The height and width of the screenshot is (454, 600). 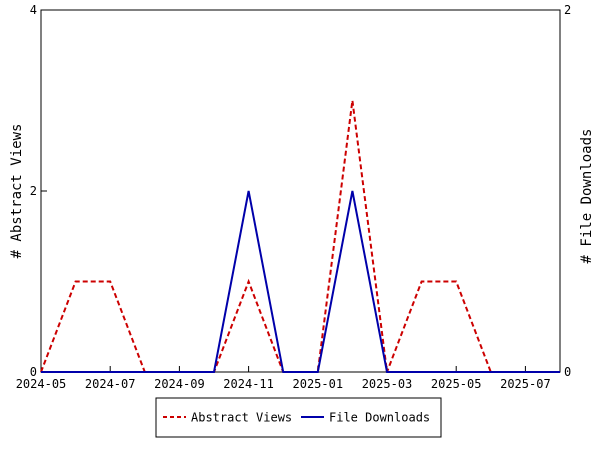 What do you see at coordinates (567, 10) in the screenshot?
I see `y-right-tick-label: 2` at bounding box center [567, 10].